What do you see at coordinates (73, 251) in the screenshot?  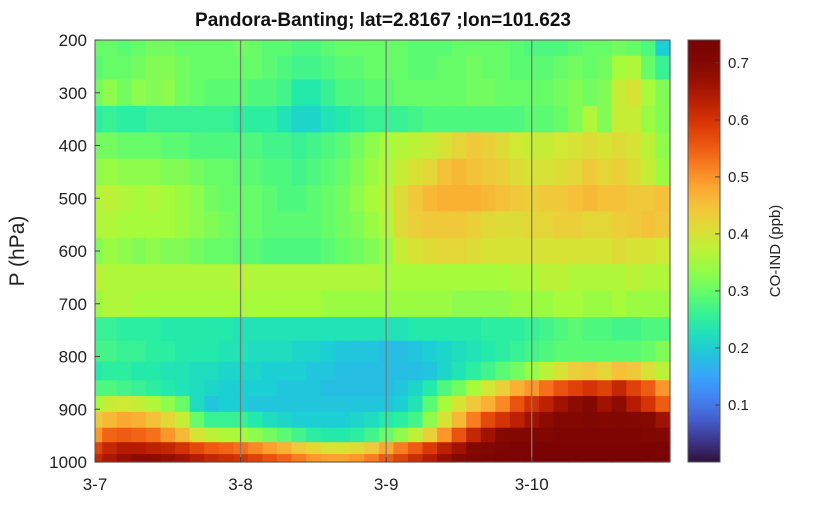 I see `y-tick-label: 600` at bounding box center [73, 251].